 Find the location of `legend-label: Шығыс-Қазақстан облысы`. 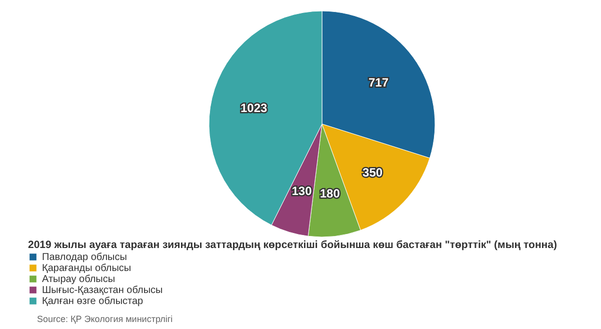

legend-label: Шығыс-Қазақстан облысы is located at coordinates (102, 290).